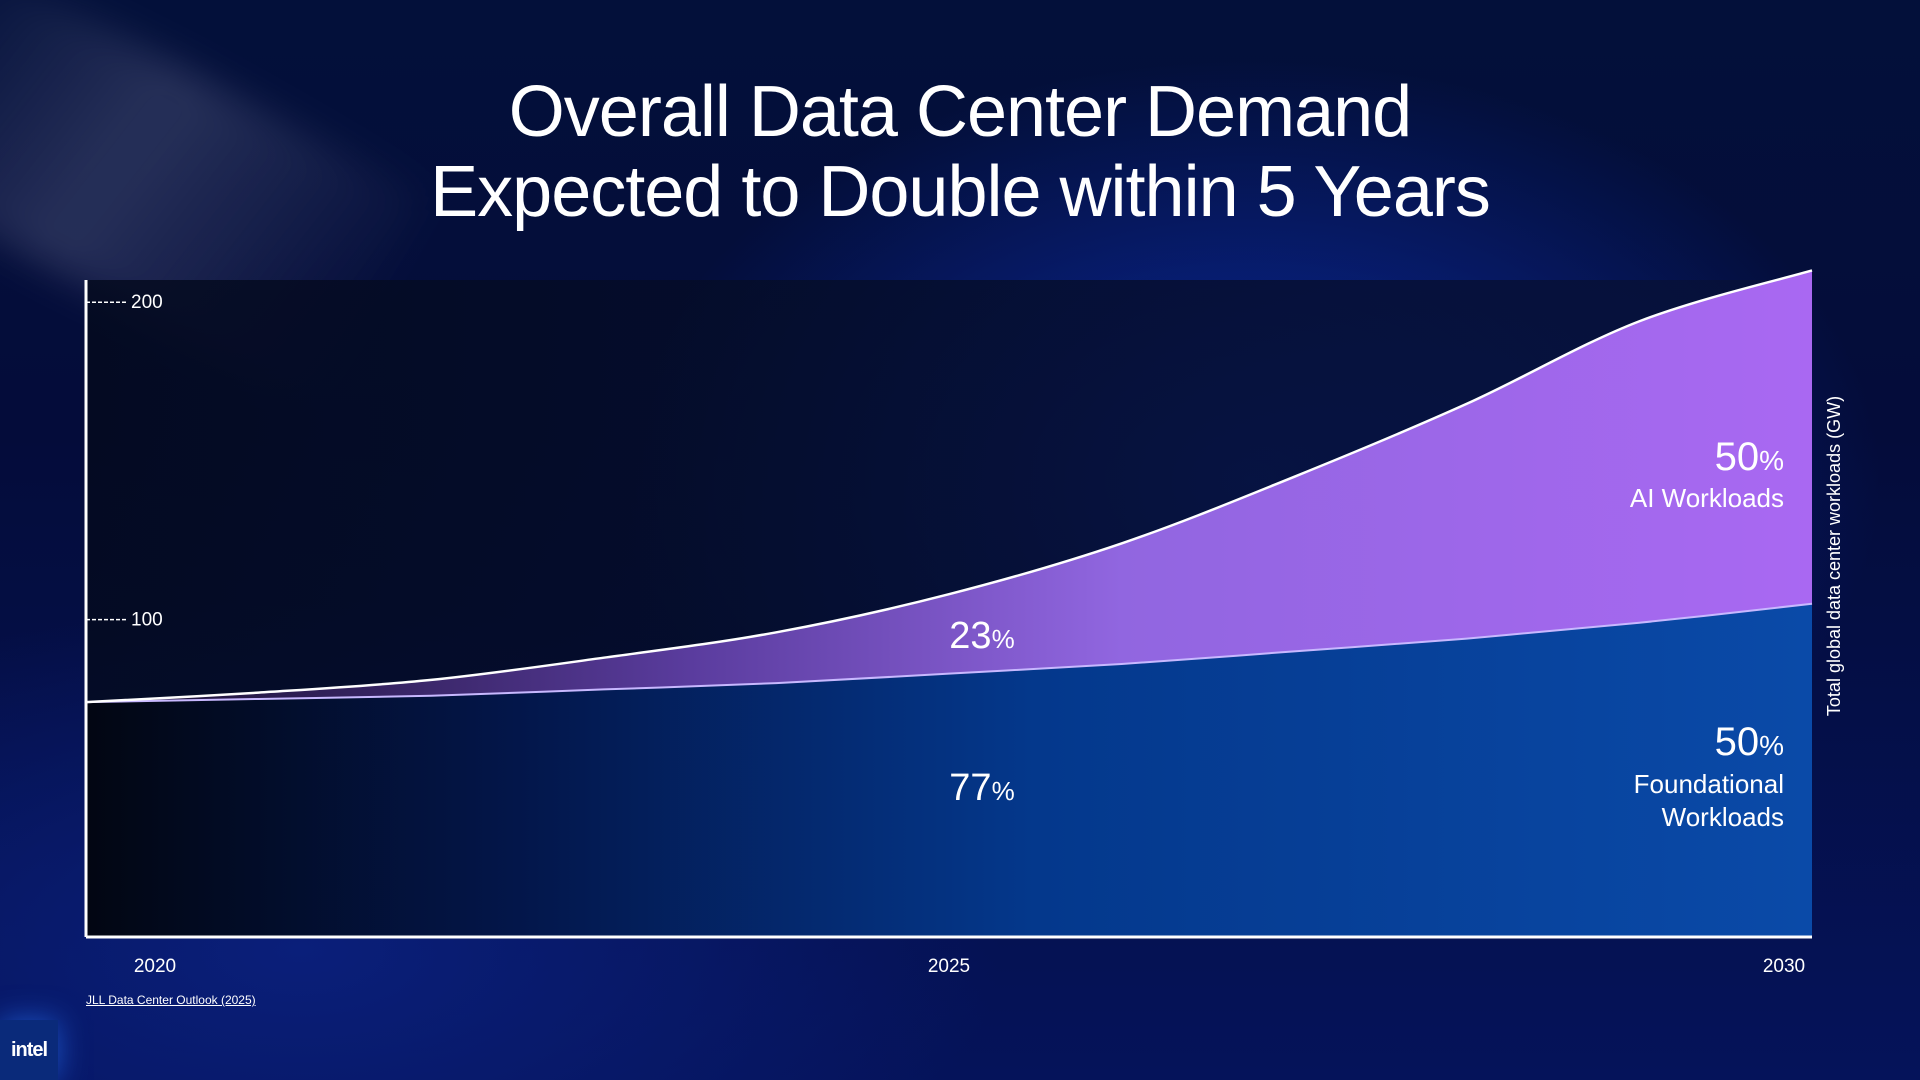 The height and width of the screenshot is (1080, 1920). Describe the element at coordinates (1737, 742) in the screenshot. I see `foundational-2030-value: 50` at that location.